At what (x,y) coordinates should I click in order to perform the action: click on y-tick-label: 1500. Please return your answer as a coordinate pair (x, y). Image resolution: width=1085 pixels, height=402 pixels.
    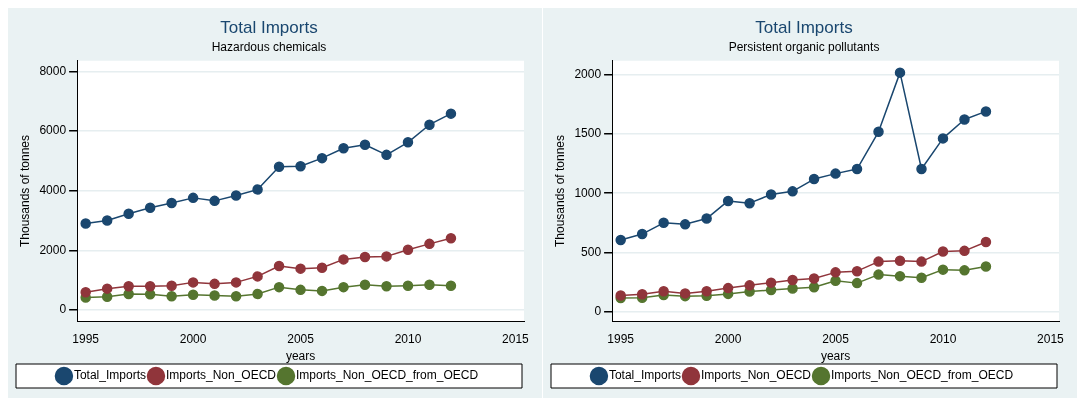
    Looking at the image, I should click on (588, 133).